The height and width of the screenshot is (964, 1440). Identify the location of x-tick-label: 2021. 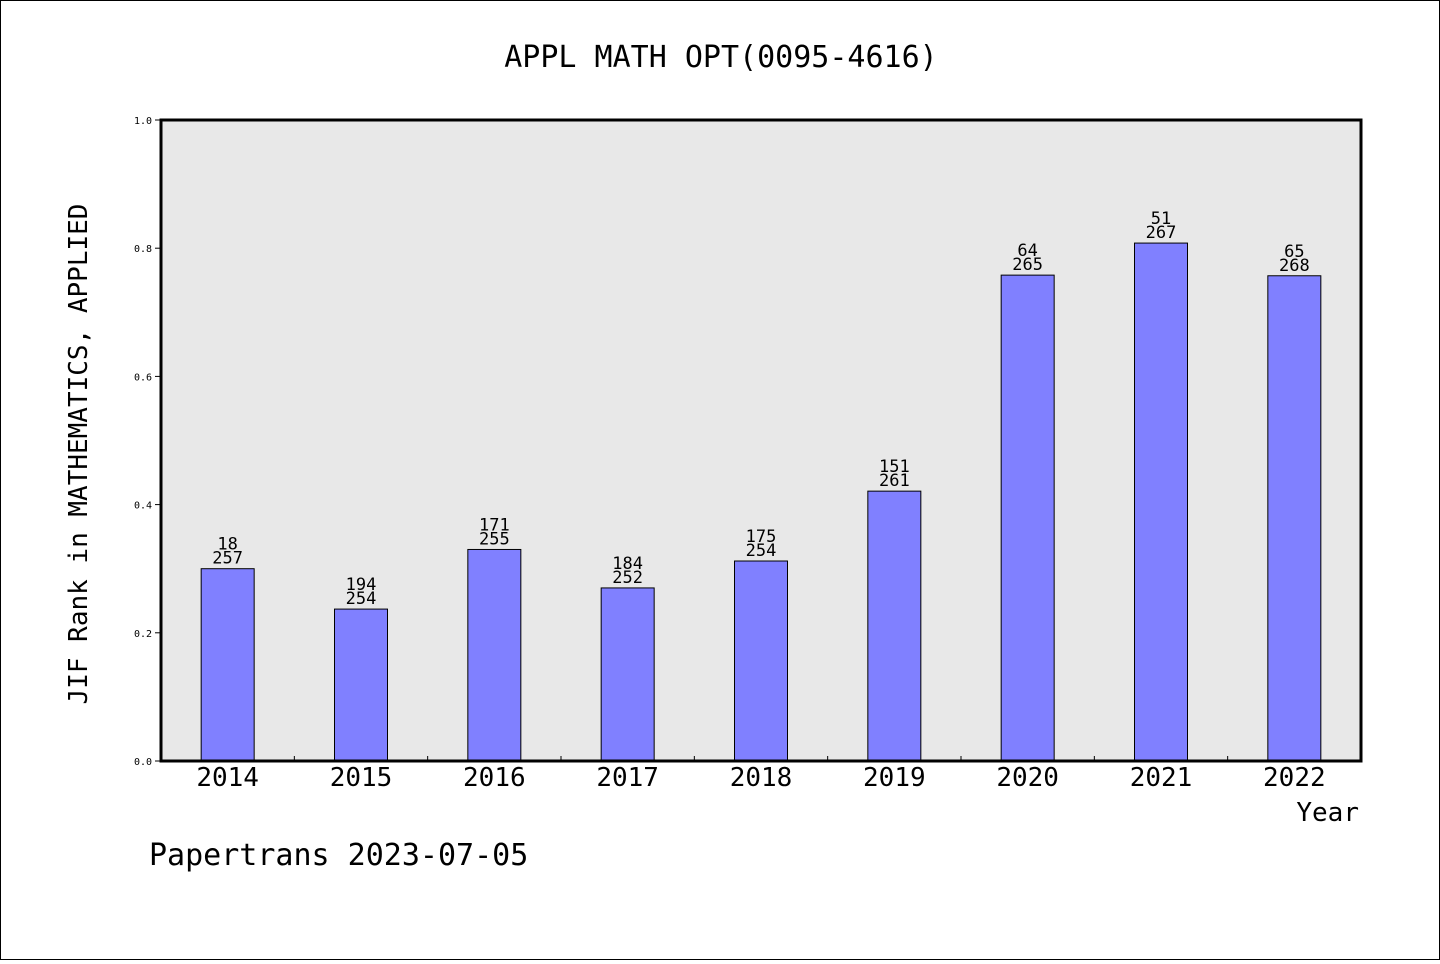
(1161, 778).